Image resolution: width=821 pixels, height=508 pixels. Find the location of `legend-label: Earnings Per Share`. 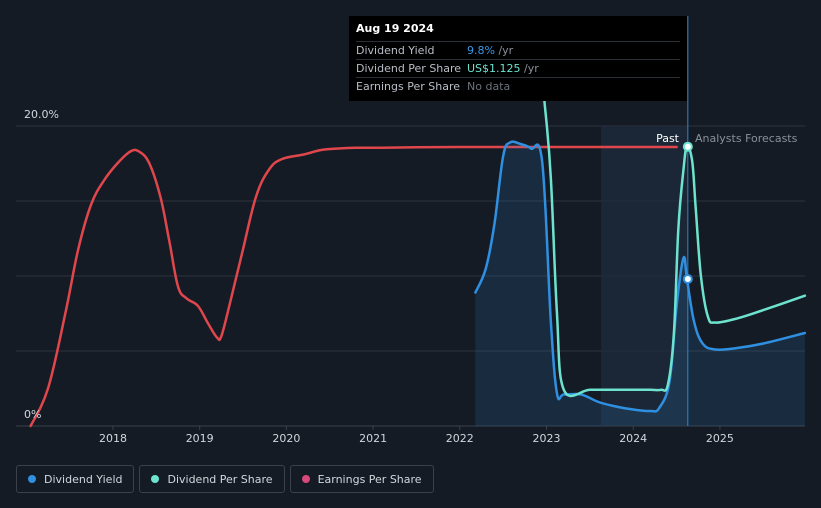

legend-label: Earnings Per Share is located at coordinates (369, 479).